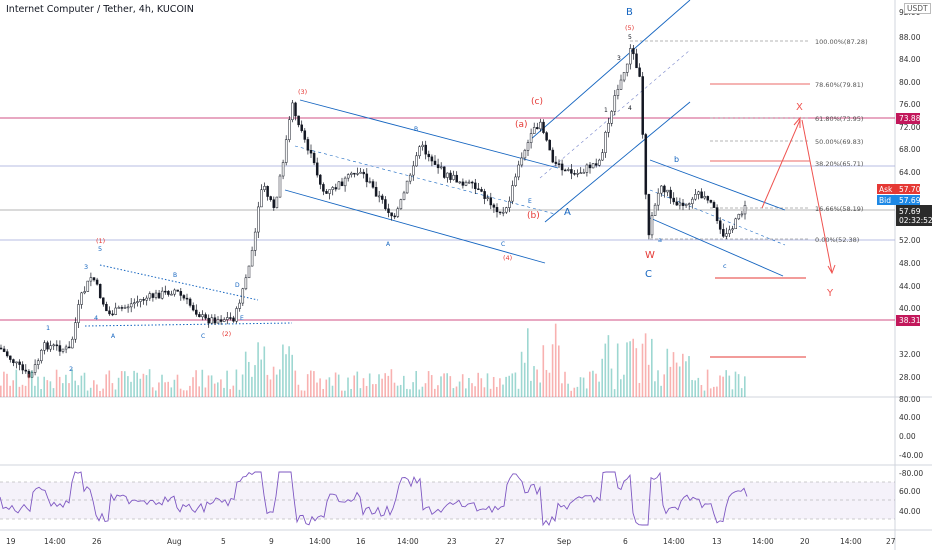 This screenshot has height=550, width=932. I want to click on wave-label-2: 2, so click(71, 369).